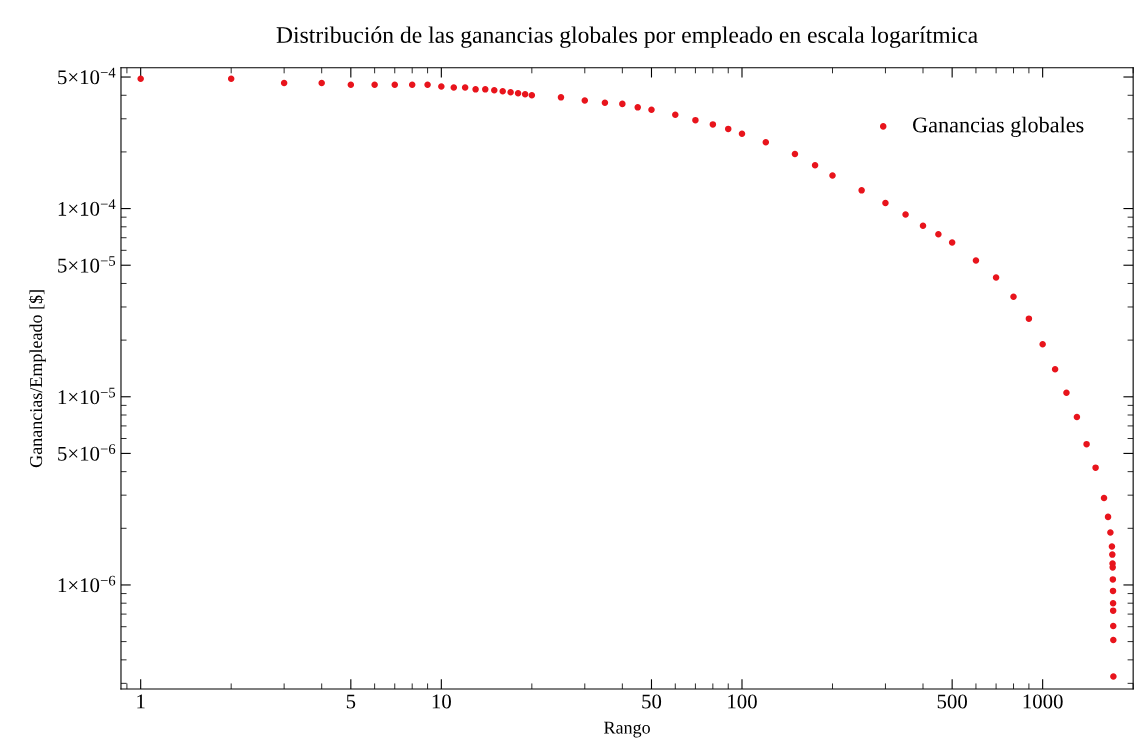 This screenshot has height=753, width=1136. I want to click on x-tick-label: 500, so click(952, 701).